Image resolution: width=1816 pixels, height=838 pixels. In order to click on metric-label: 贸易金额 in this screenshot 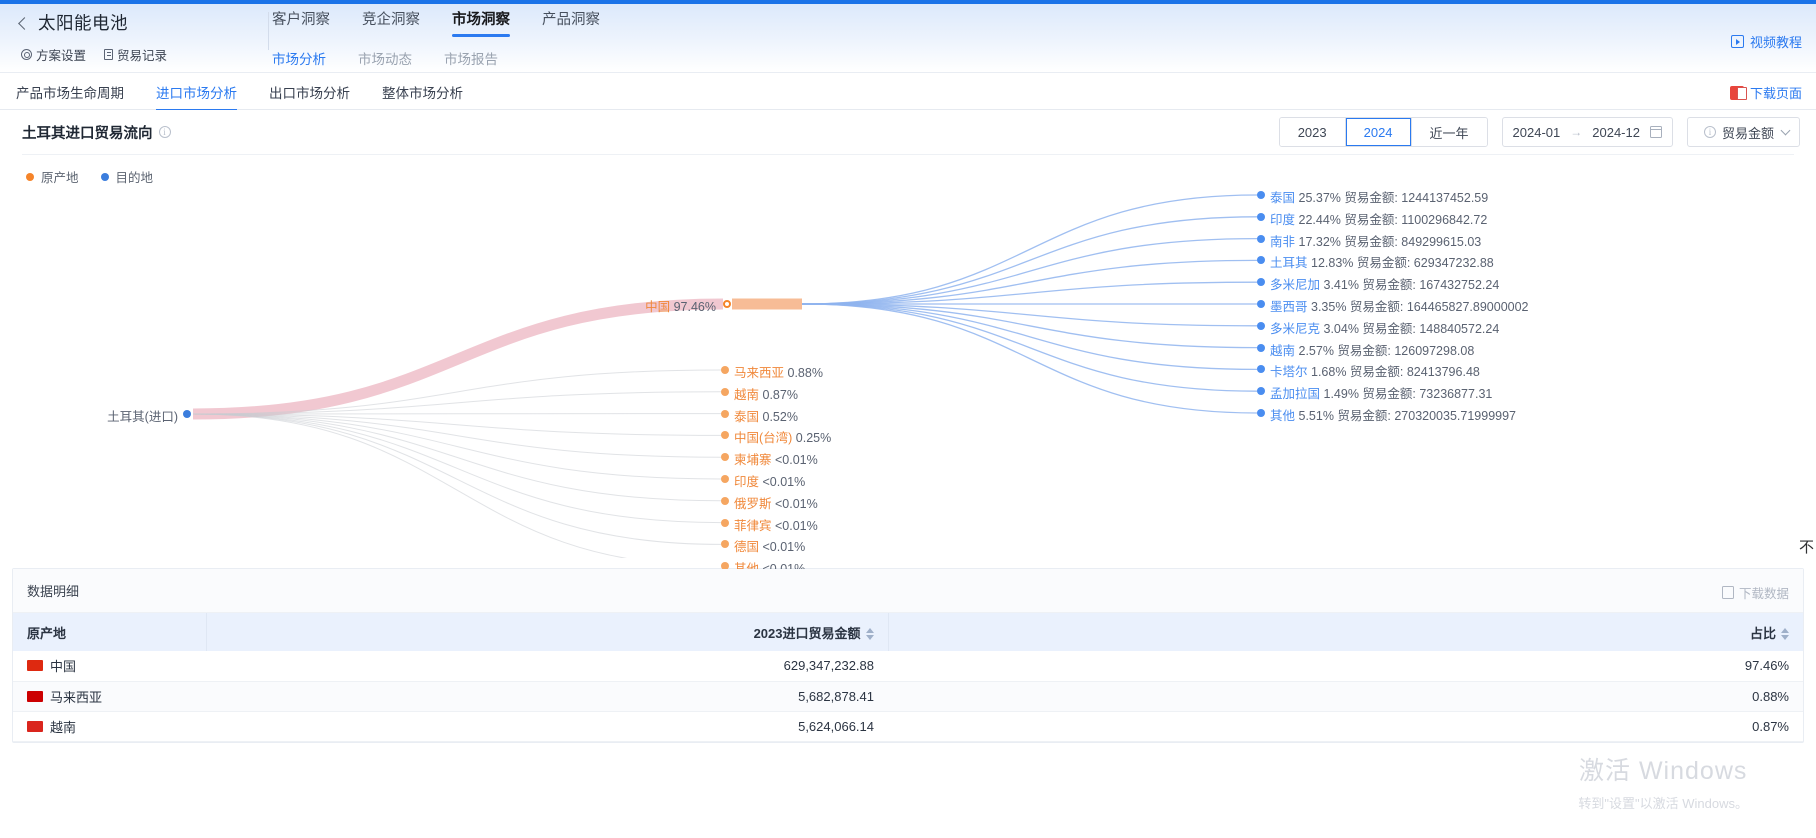, I will do `click(1747, 133)`.